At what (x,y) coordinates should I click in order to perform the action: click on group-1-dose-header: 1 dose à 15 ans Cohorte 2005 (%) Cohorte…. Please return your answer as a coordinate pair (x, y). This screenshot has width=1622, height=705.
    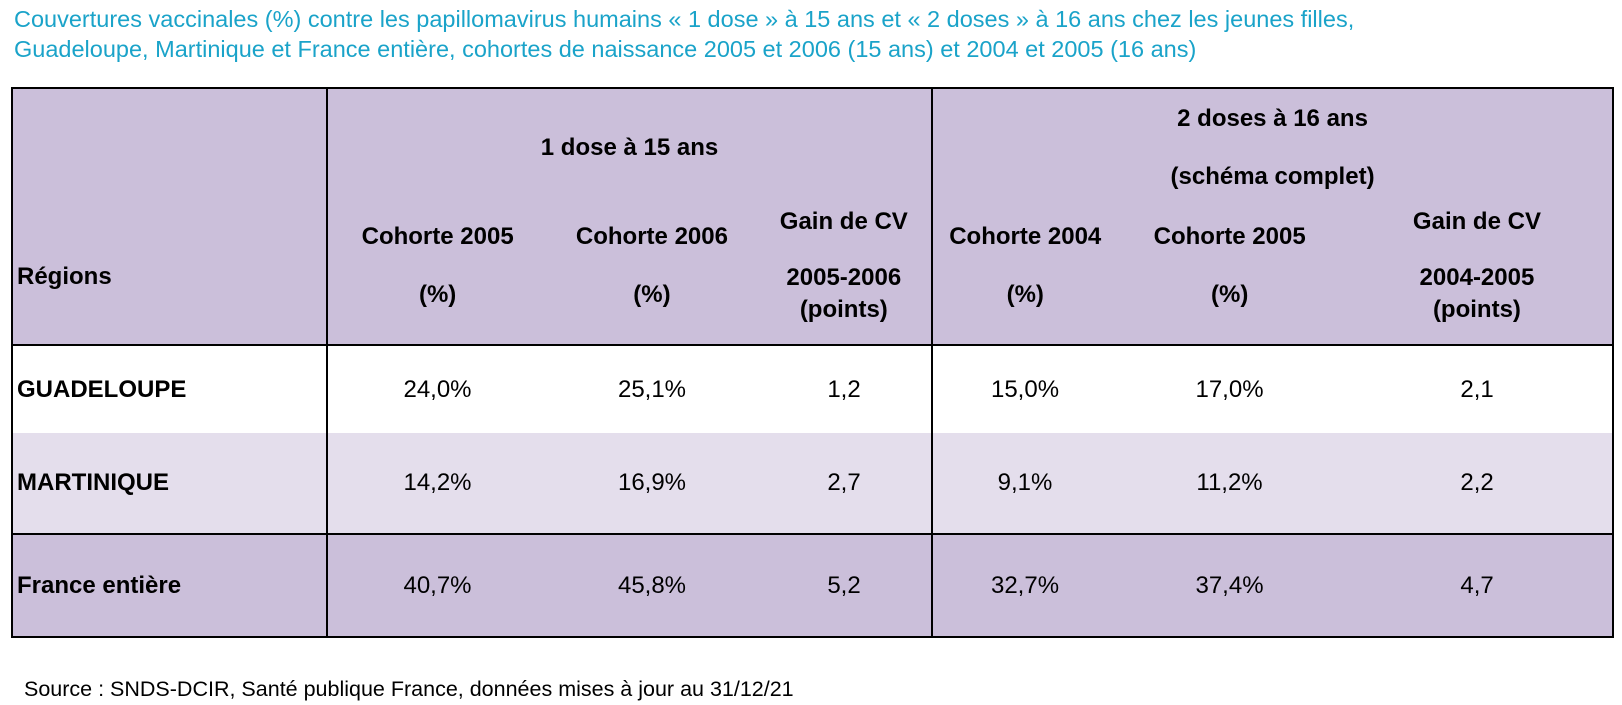
    Looking at the image, I should click on (630, 216).